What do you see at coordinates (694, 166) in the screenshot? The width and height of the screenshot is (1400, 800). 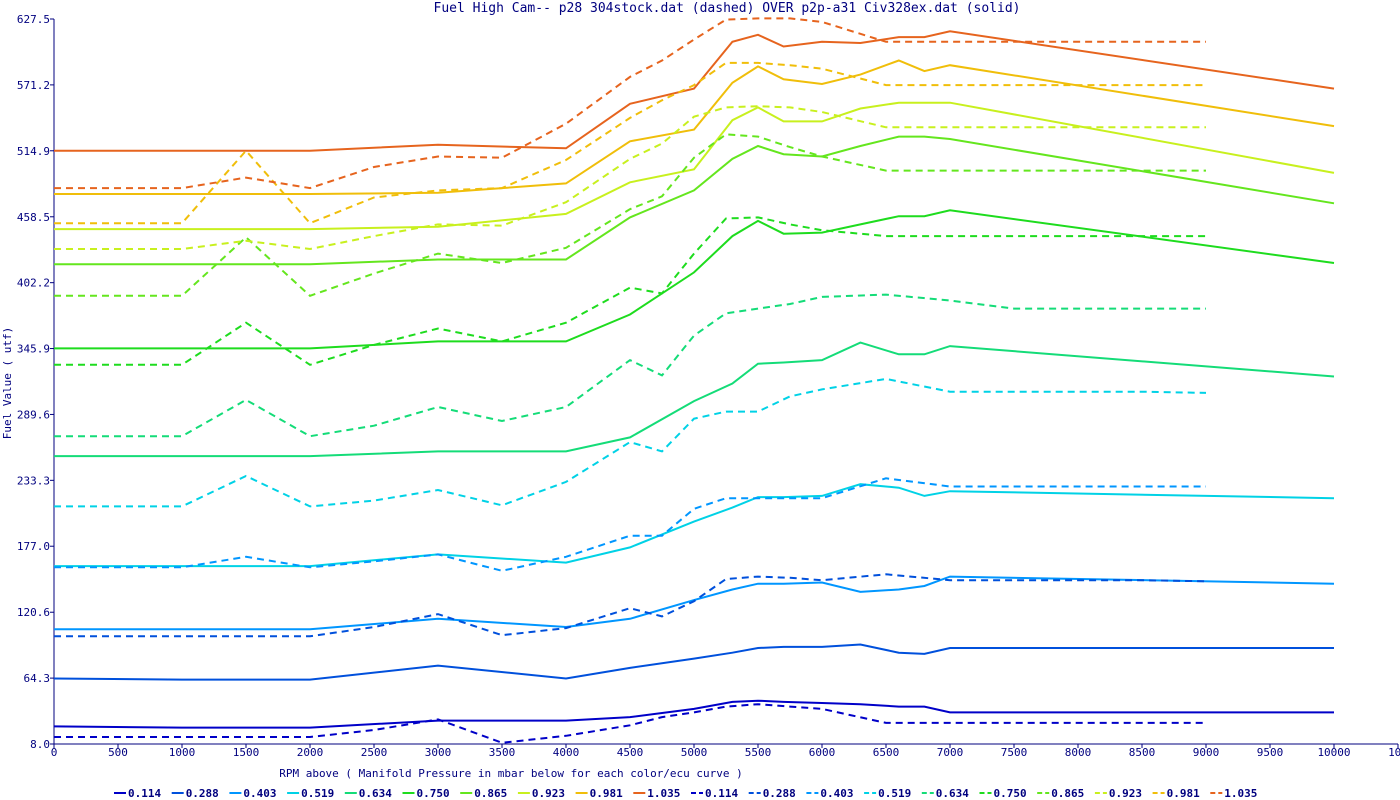 I see `series-line-solid-0.923` at bounding box center [694, 166].